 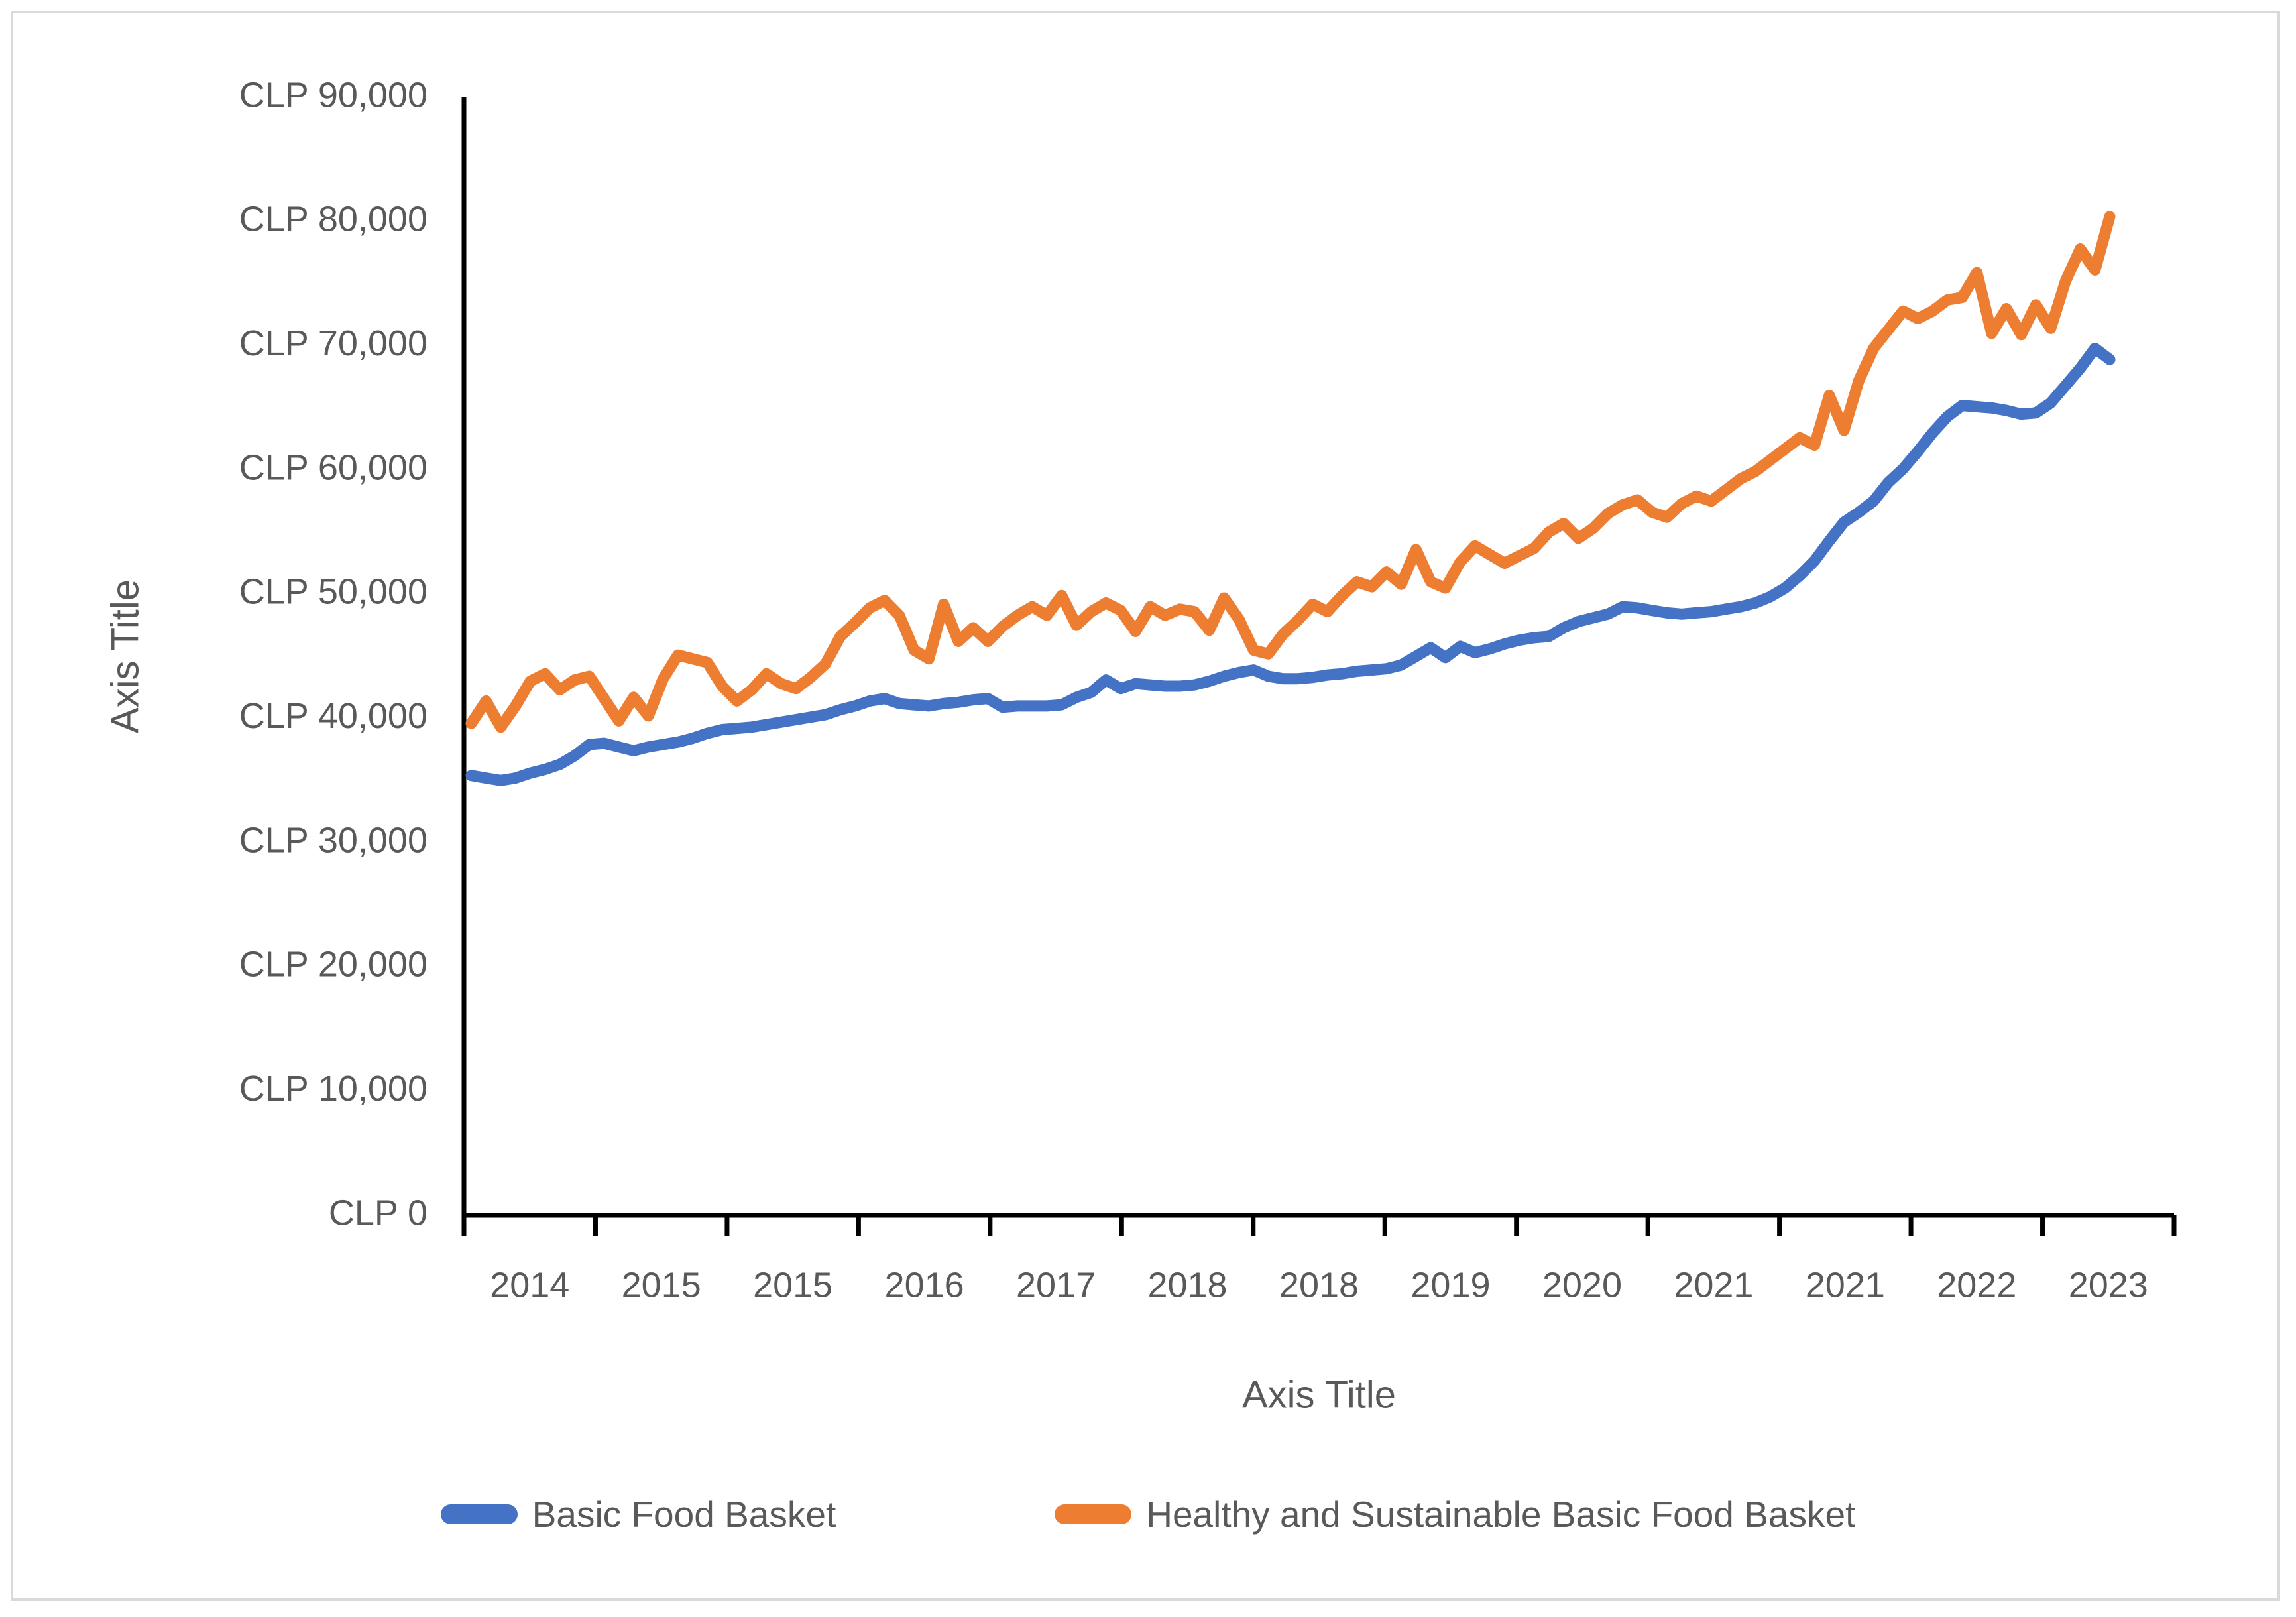 What do you see at coordinates (124, 656) in the screenshot?
I see `y-axis-title: Axis Title` at bounding box center [124, 656].